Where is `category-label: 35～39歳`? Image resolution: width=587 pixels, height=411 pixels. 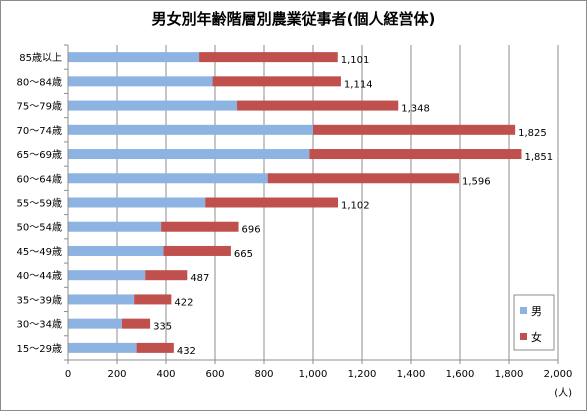 category-label: 35～39歳 is located at coordinates (39, 300).